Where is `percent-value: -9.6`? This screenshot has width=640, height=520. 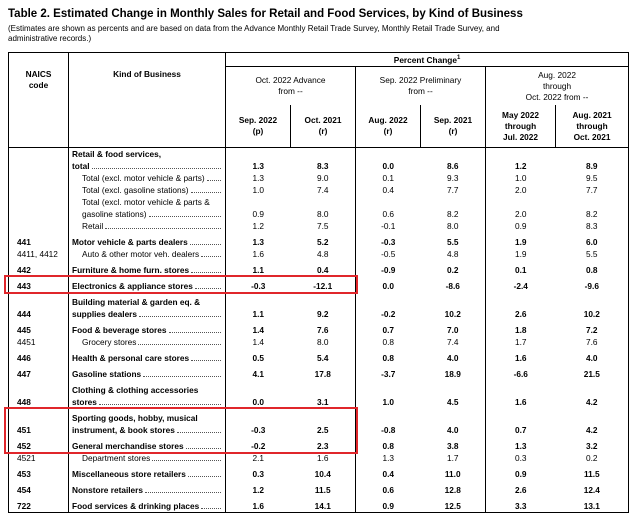 percent-value: -9.6 is located at coordinates (592, 284).